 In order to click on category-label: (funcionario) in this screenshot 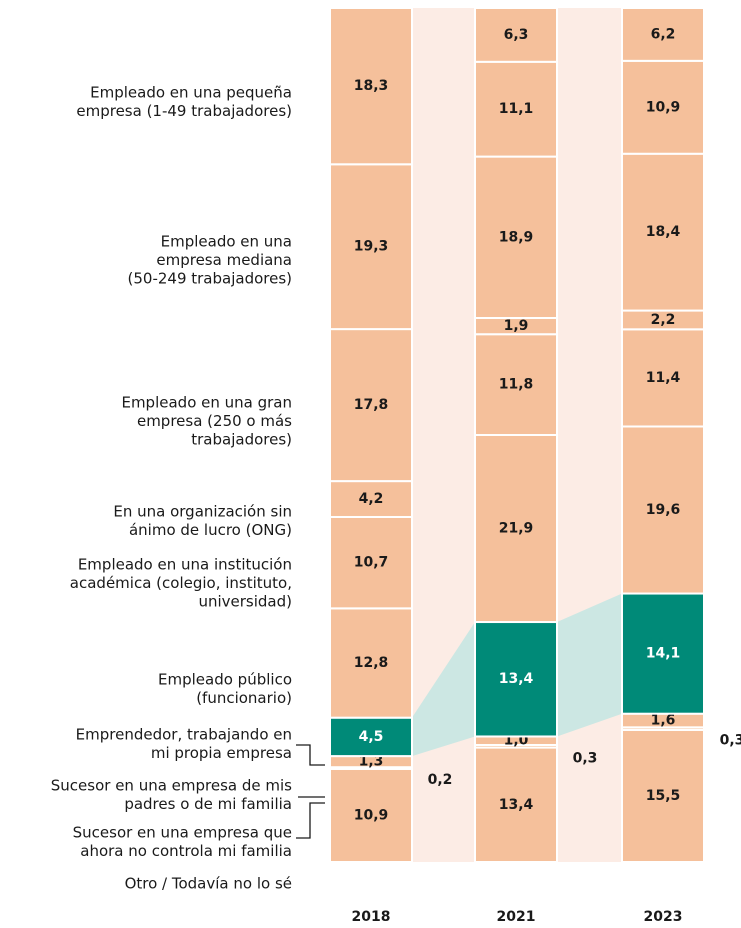, I will do `click(244, 698)`.